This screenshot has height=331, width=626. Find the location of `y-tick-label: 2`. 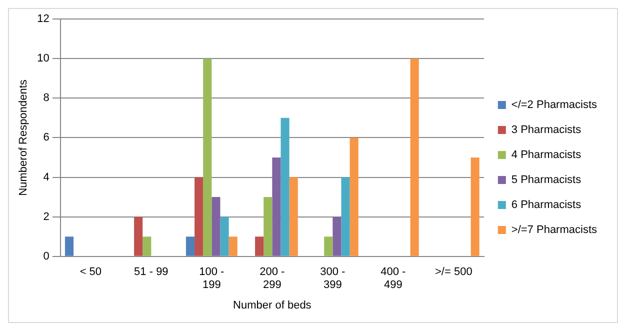

y-tick-label: 2 is located at coordinates (46, 216).